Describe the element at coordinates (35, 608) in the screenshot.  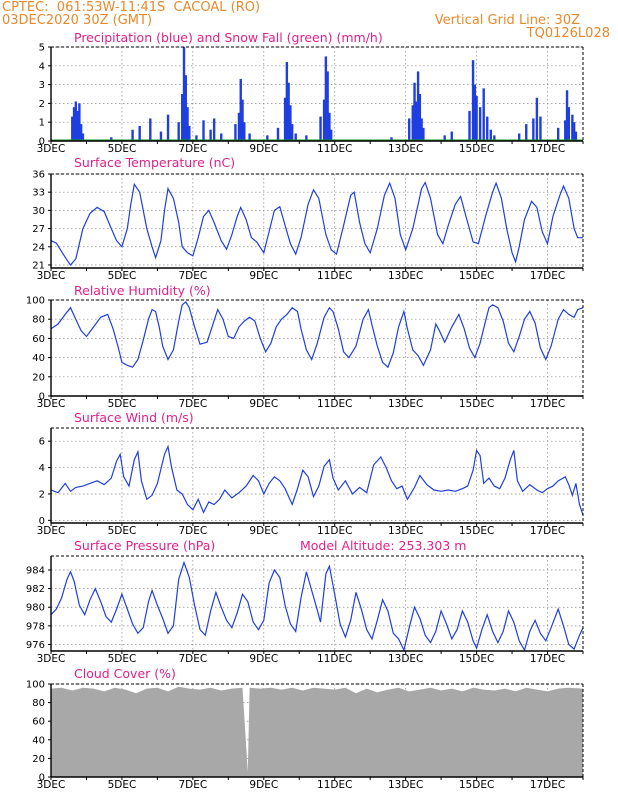
I see `y-tick-label: 980` at that location.